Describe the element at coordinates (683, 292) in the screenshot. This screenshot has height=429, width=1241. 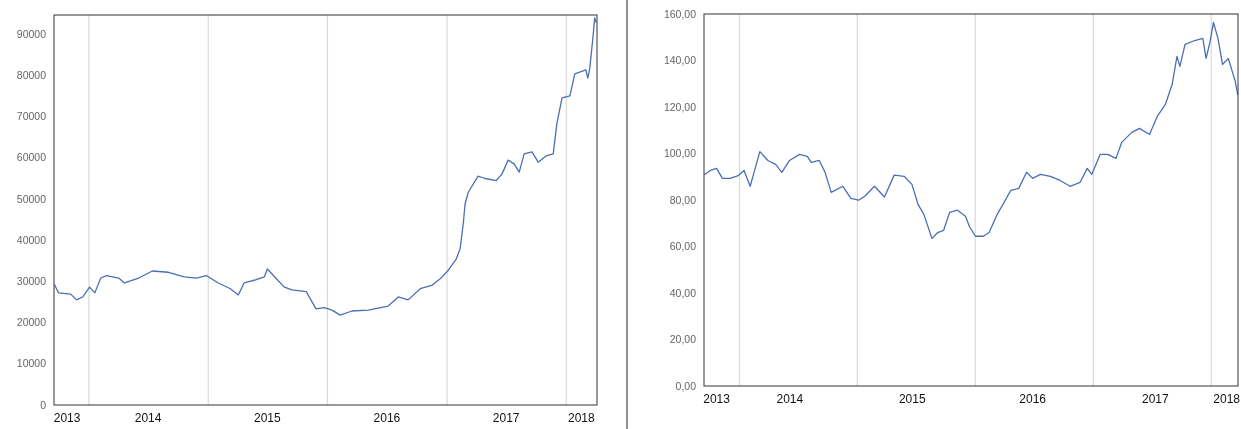
I see `y-tick-label: 40,00` at that location.